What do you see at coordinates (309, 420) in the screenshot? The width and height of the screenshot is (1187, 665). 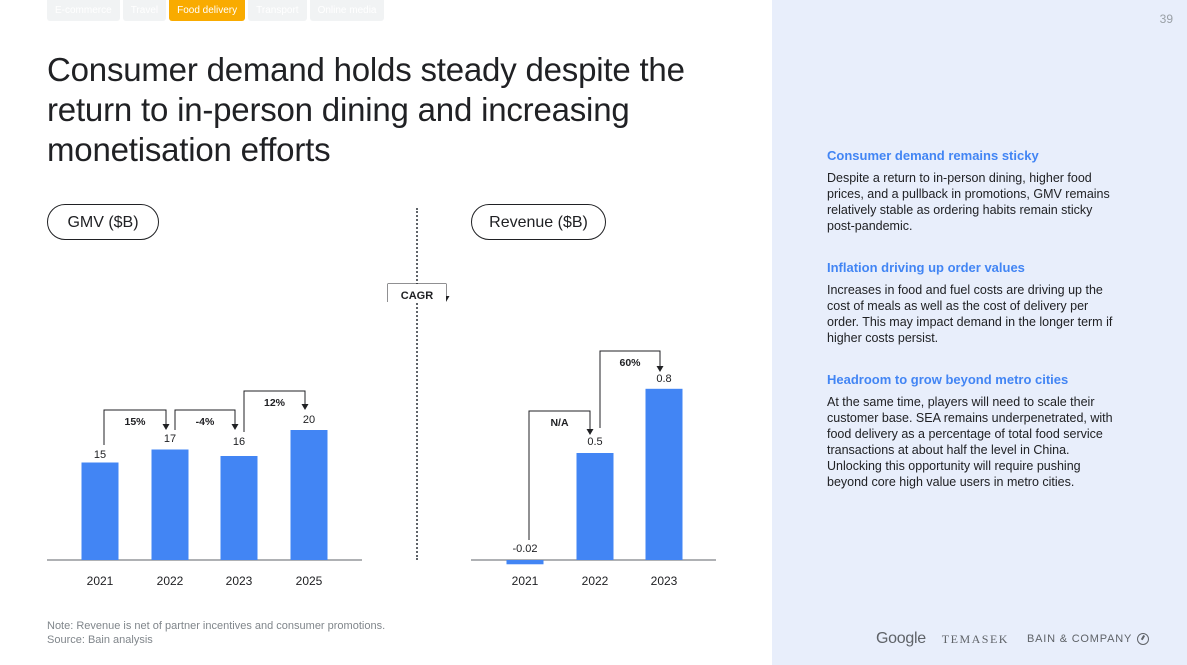 I see `value-label: 20` at bounding box center [309, 420].